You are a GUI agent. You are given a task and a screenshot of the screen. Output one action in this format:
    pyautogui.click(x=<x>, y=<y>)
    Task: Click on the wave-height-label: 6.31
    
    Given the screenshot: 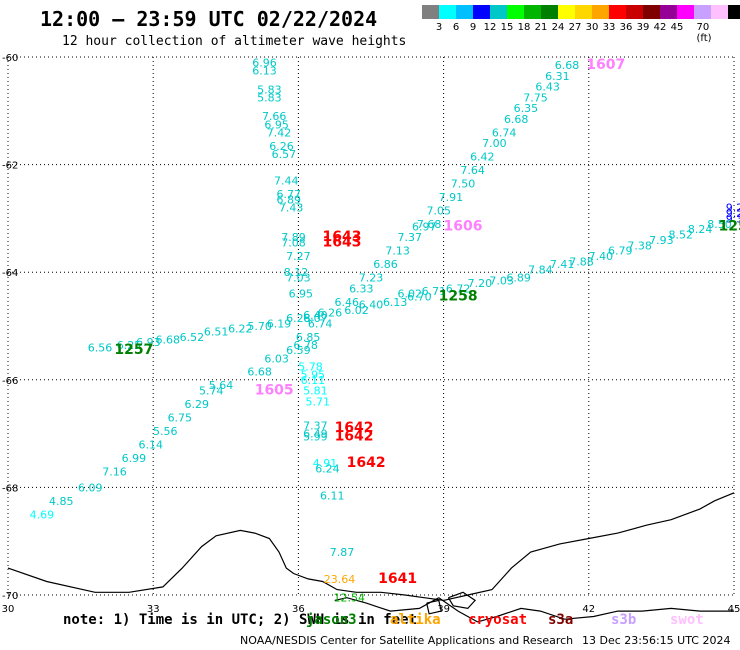 What is the action you would take?
    pyautogui.click(x=557, y=76)
    